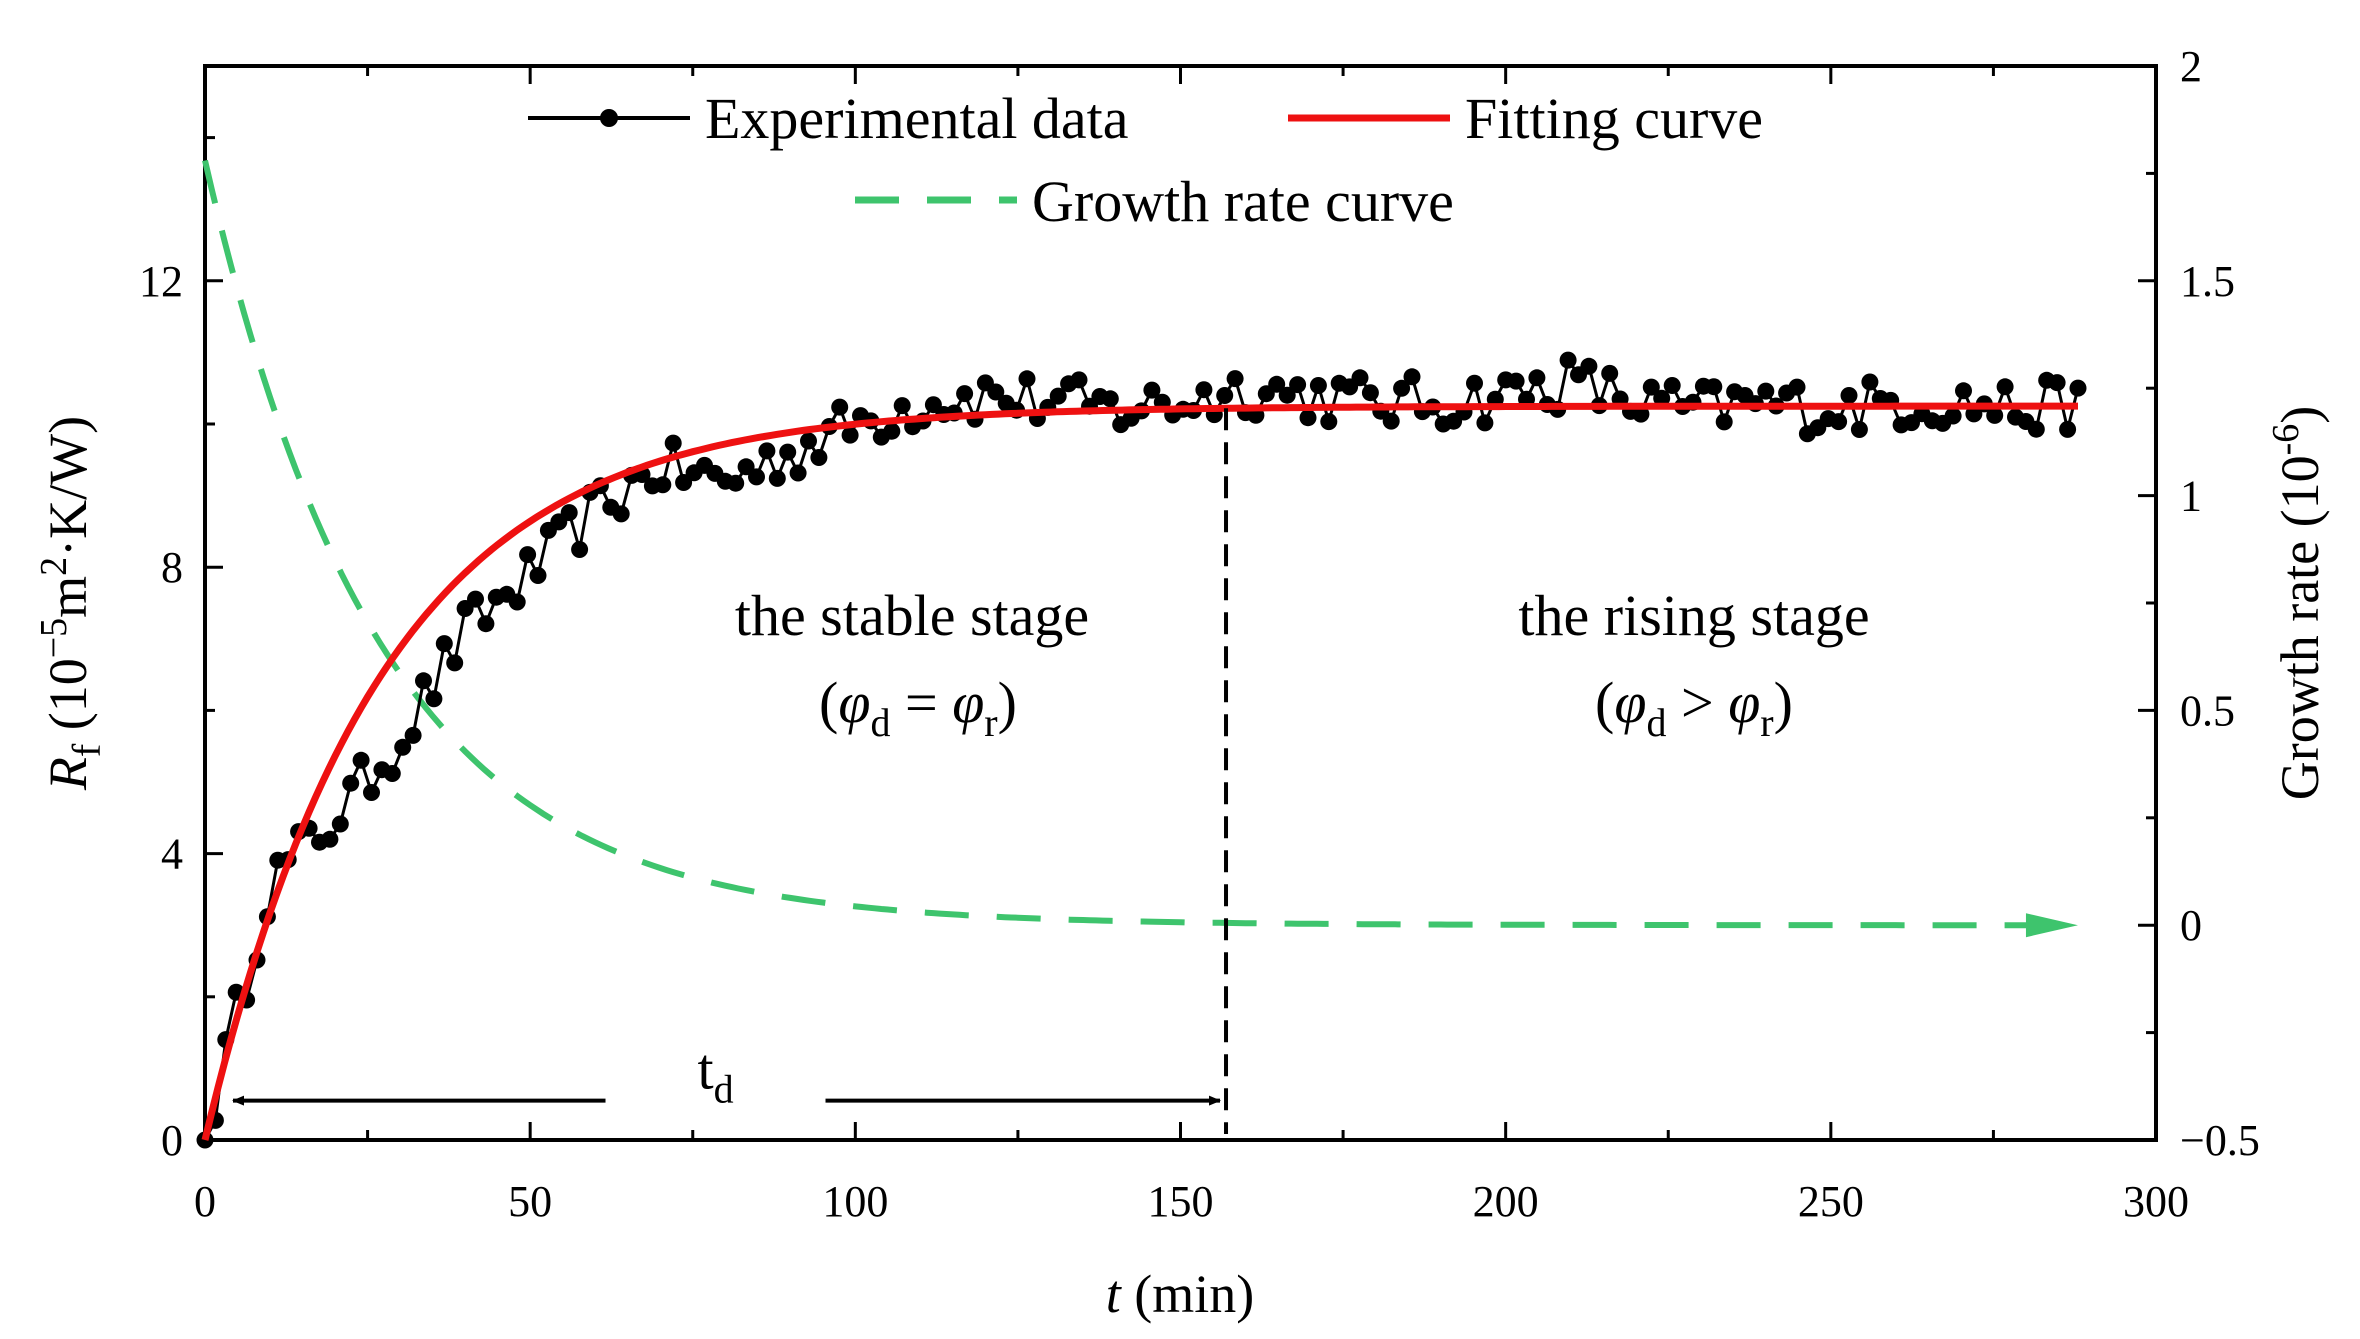 The width and height of the screenshot is (2360, 1339). What do you see at coordinates (1831, 1201) in the screenshot?
I see `x-tick-label: 250` at bounding box center [1831, 1201].